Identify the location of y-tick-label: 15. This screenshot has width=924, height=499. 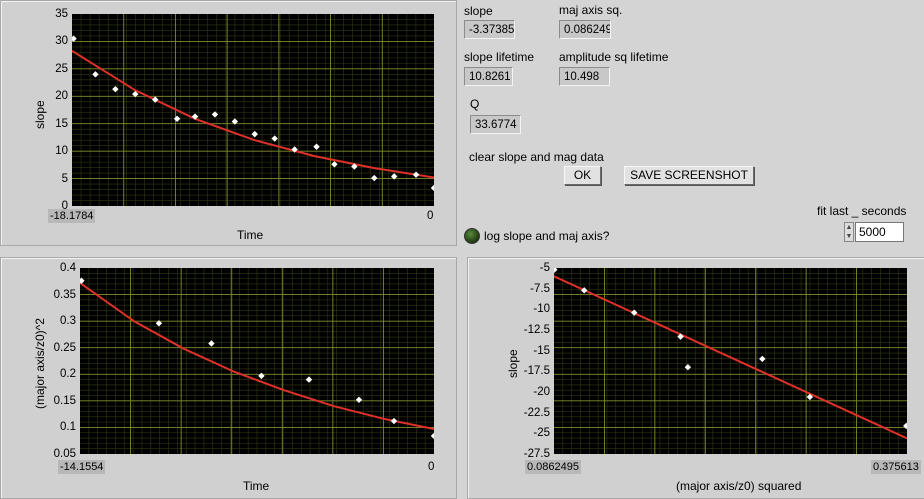
(61, 123).